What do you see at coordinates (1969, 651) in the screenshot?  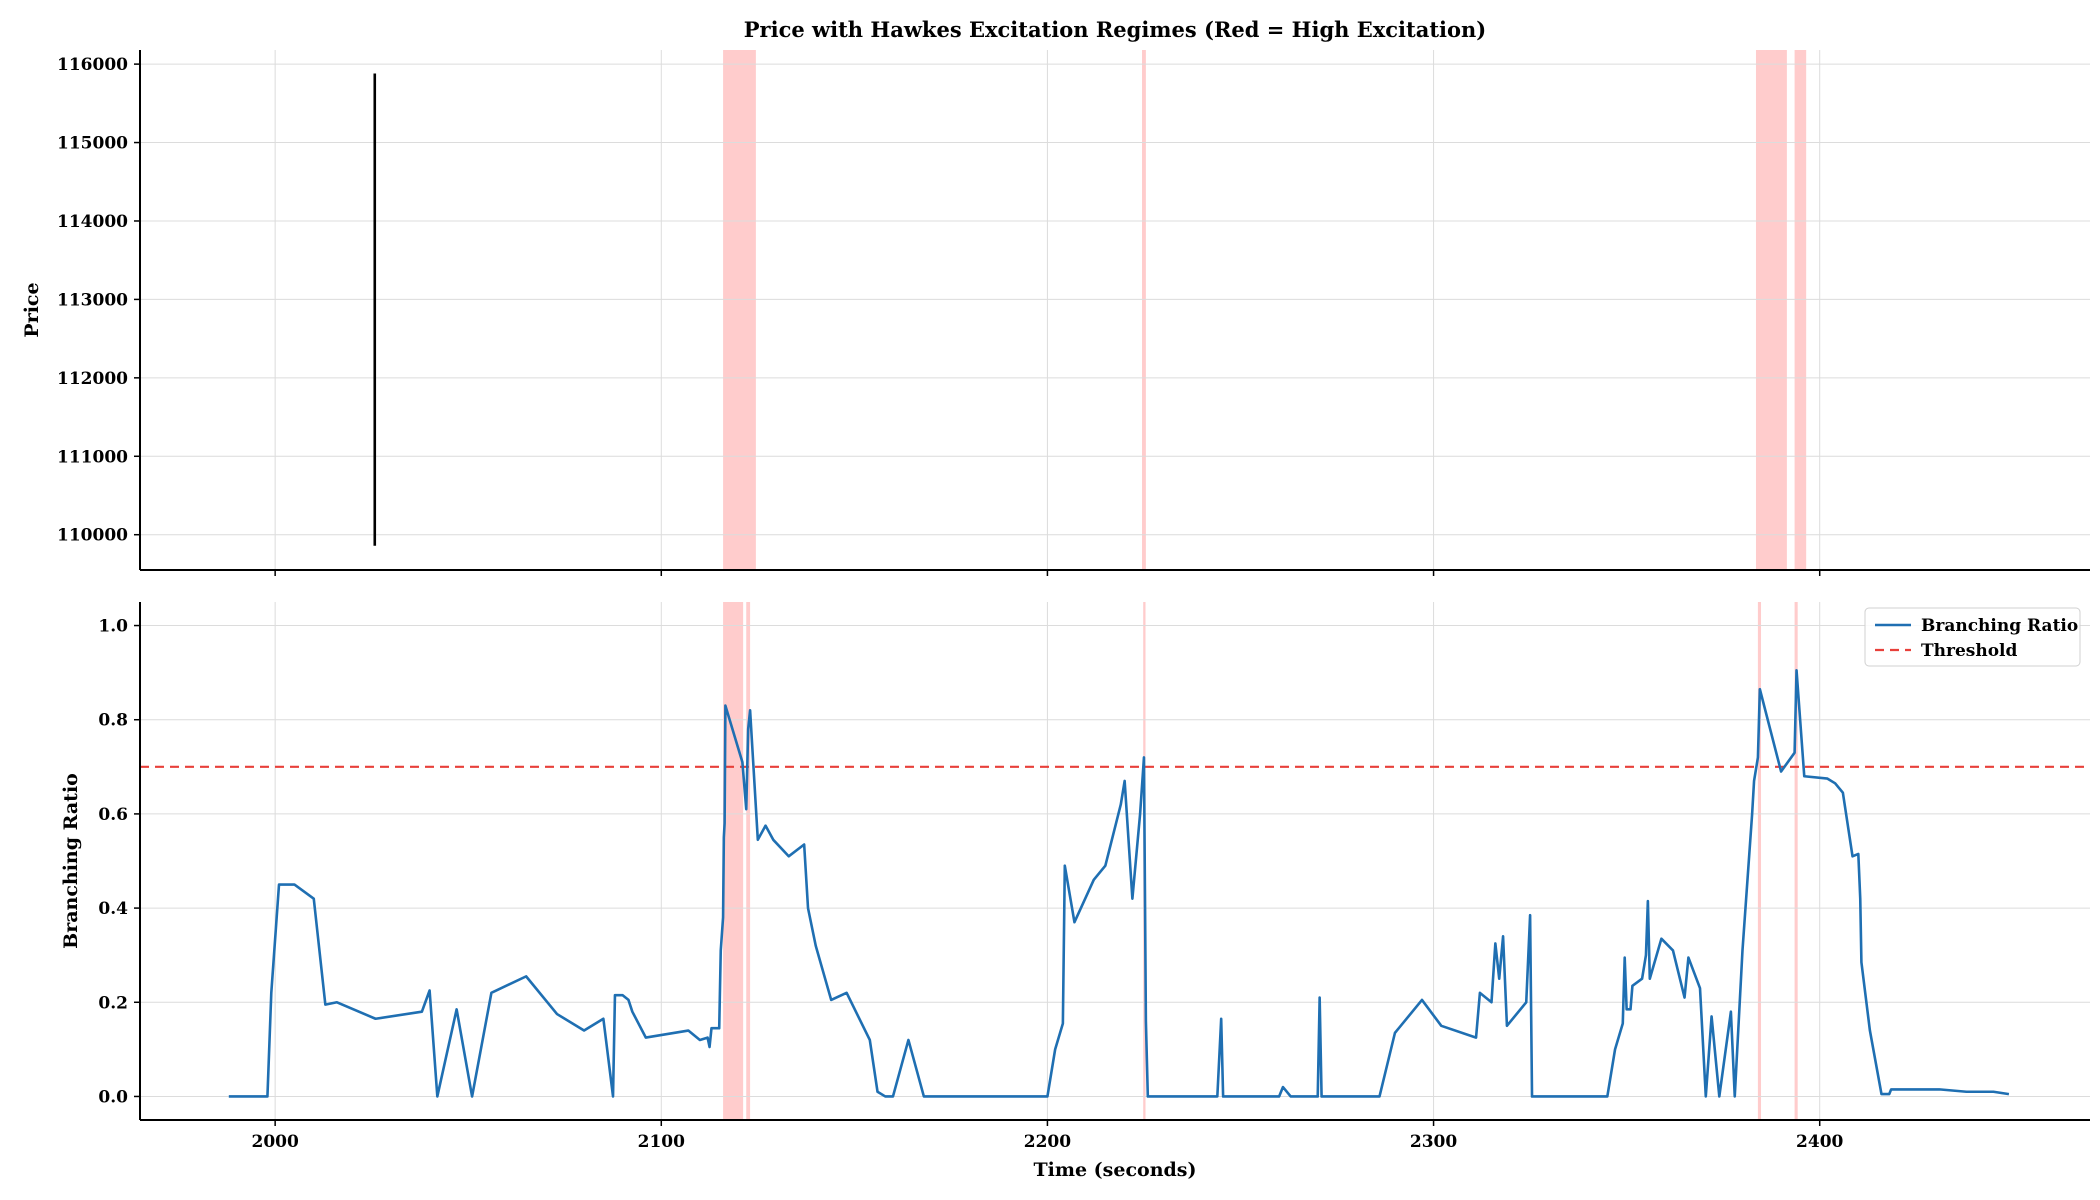 I see `legend-label-threshold: Threshold` at bounding box center [1969, 651].